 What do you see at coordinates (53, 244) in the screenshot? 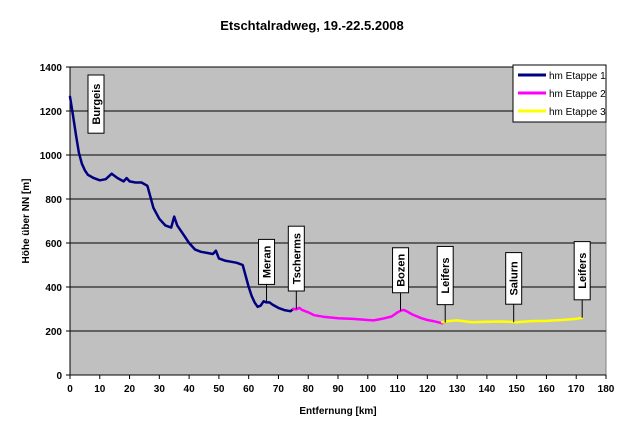
I see `y-tick-label: 600` at bounding box center [53, 244].